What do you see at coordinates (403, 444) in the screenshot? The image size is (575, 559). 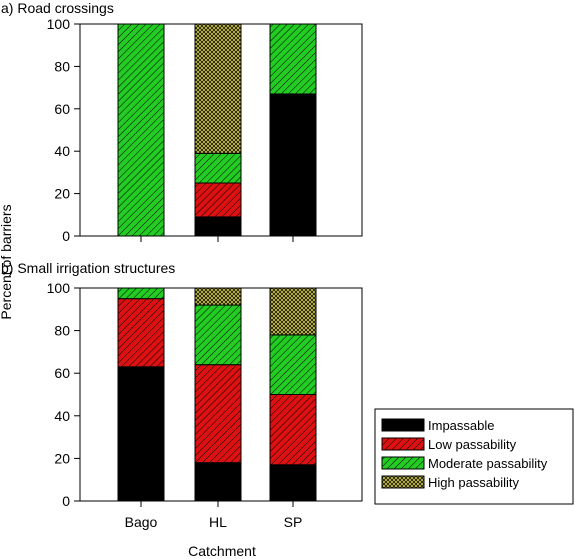 I see `legend-swatch-low-passability` at bounding box center [403, 444].